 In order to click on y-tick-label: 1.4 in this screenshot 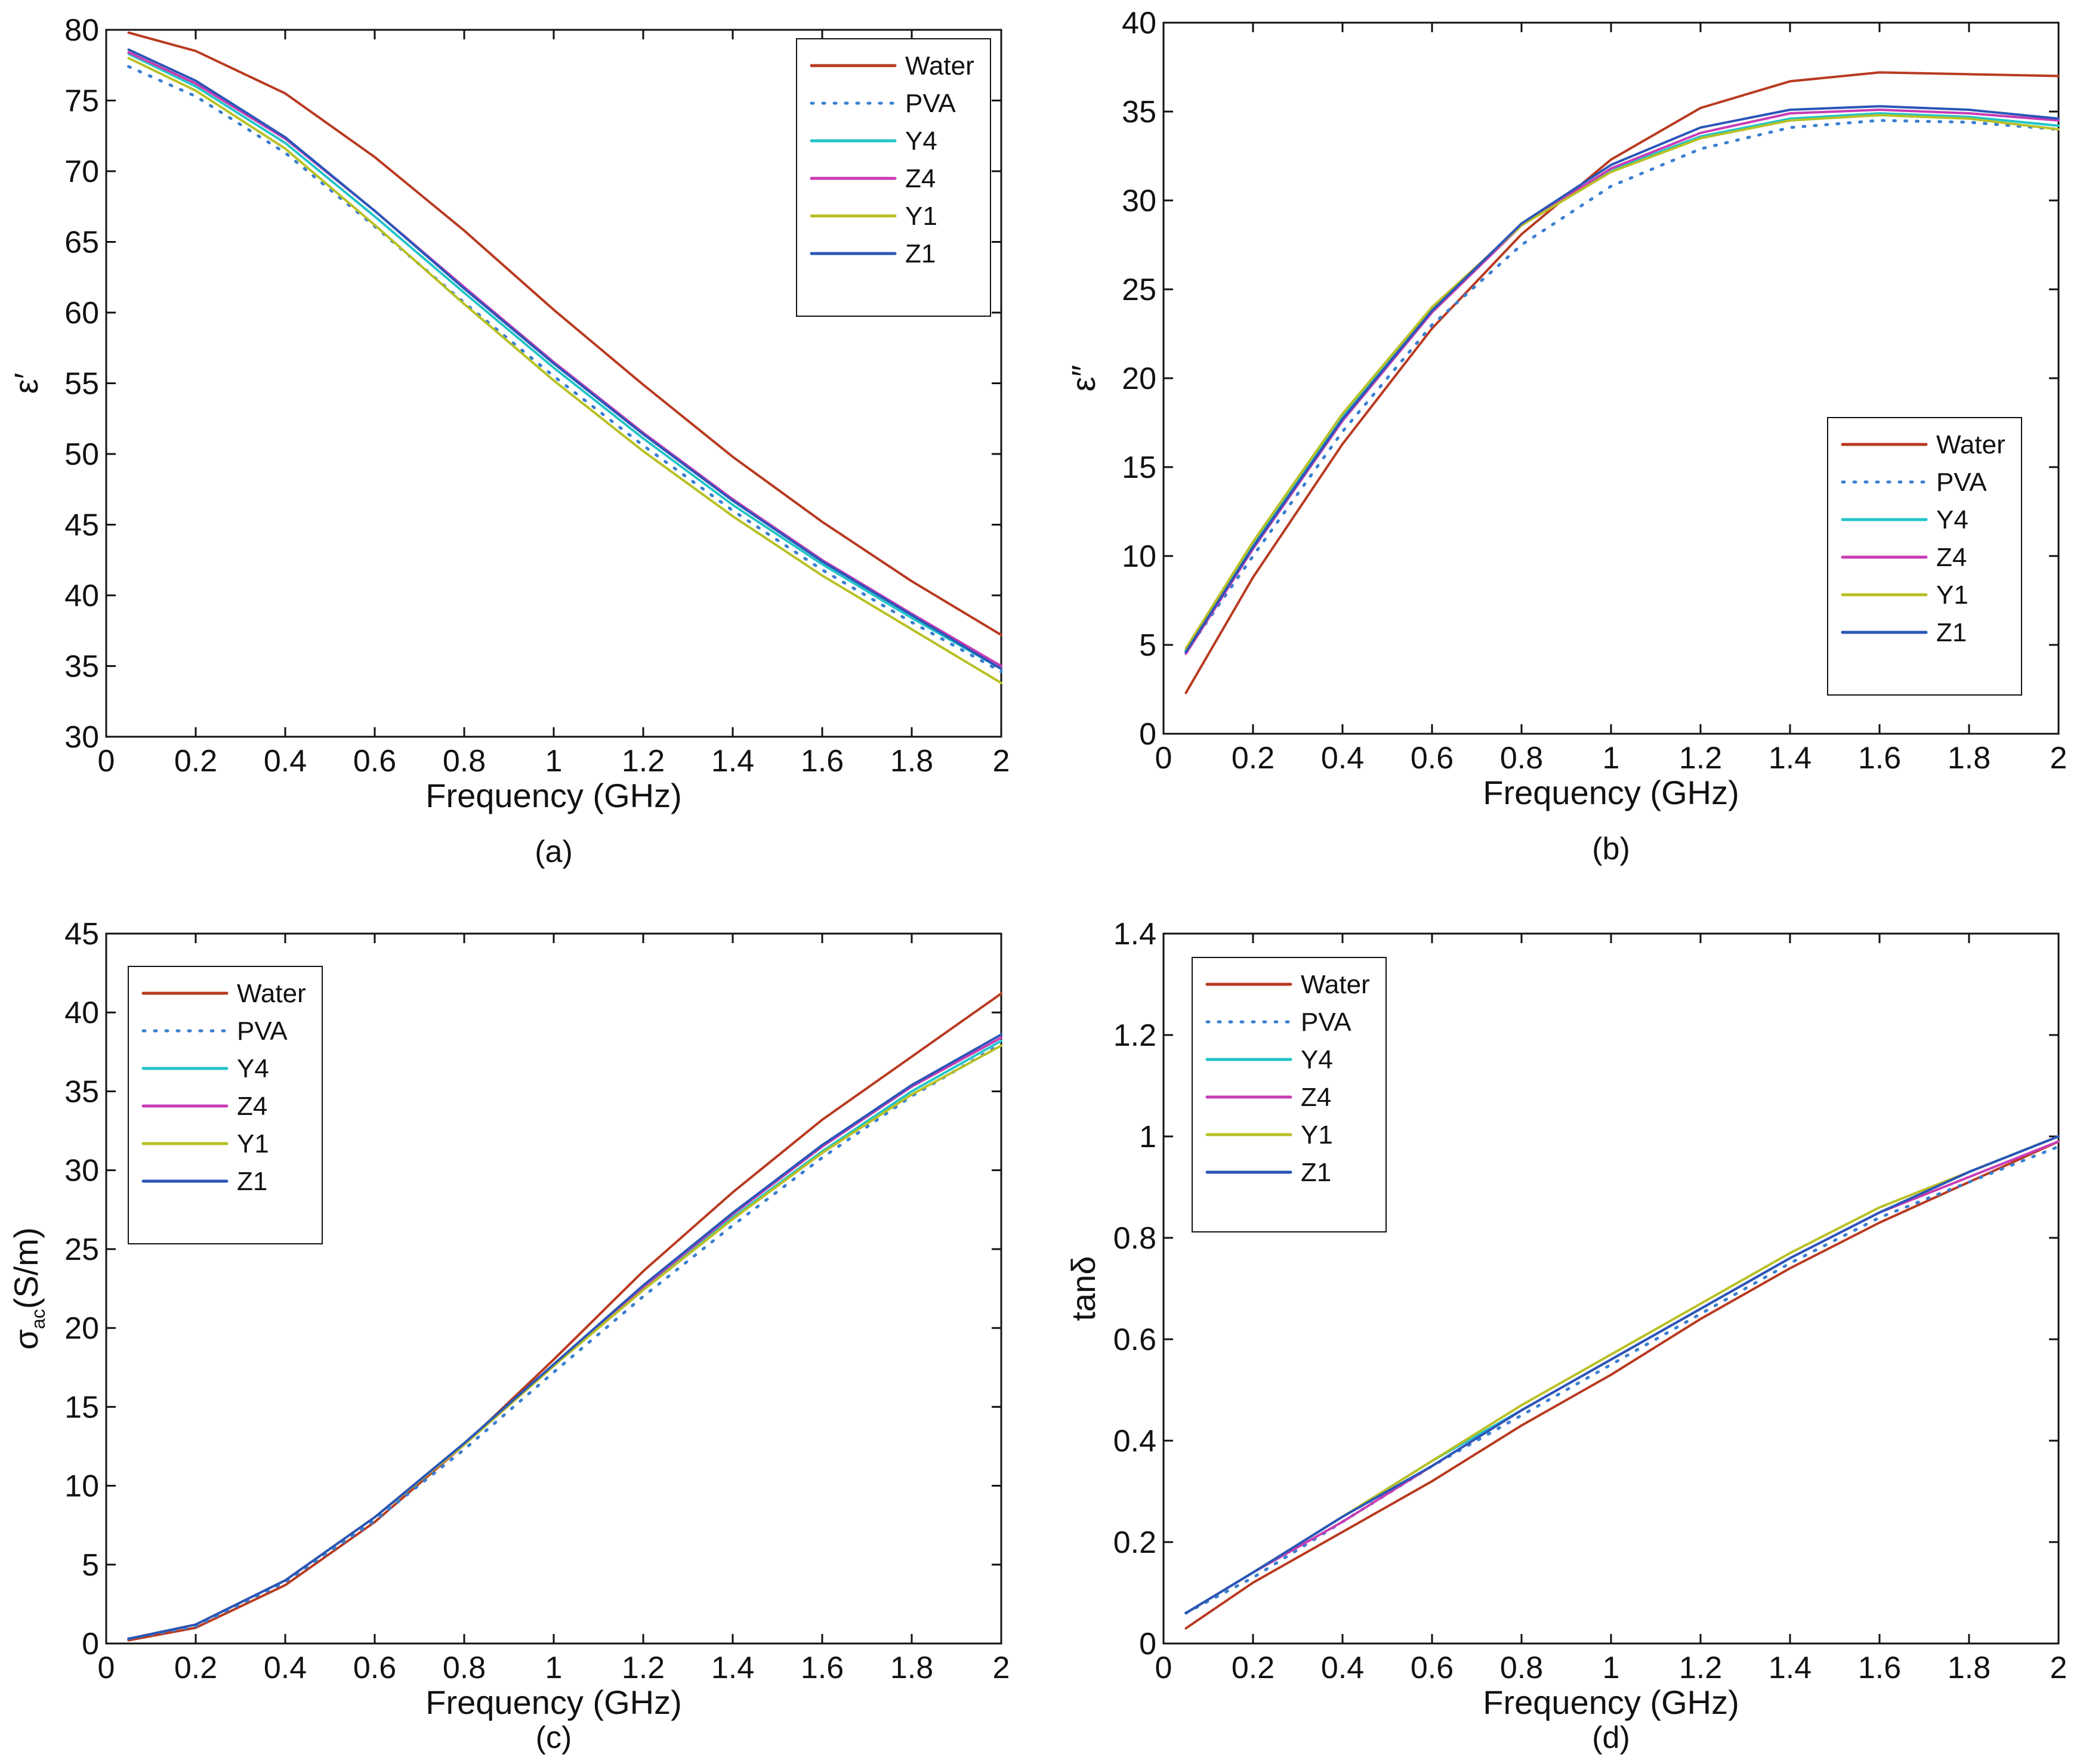, I will do `click(1134, 934)`.